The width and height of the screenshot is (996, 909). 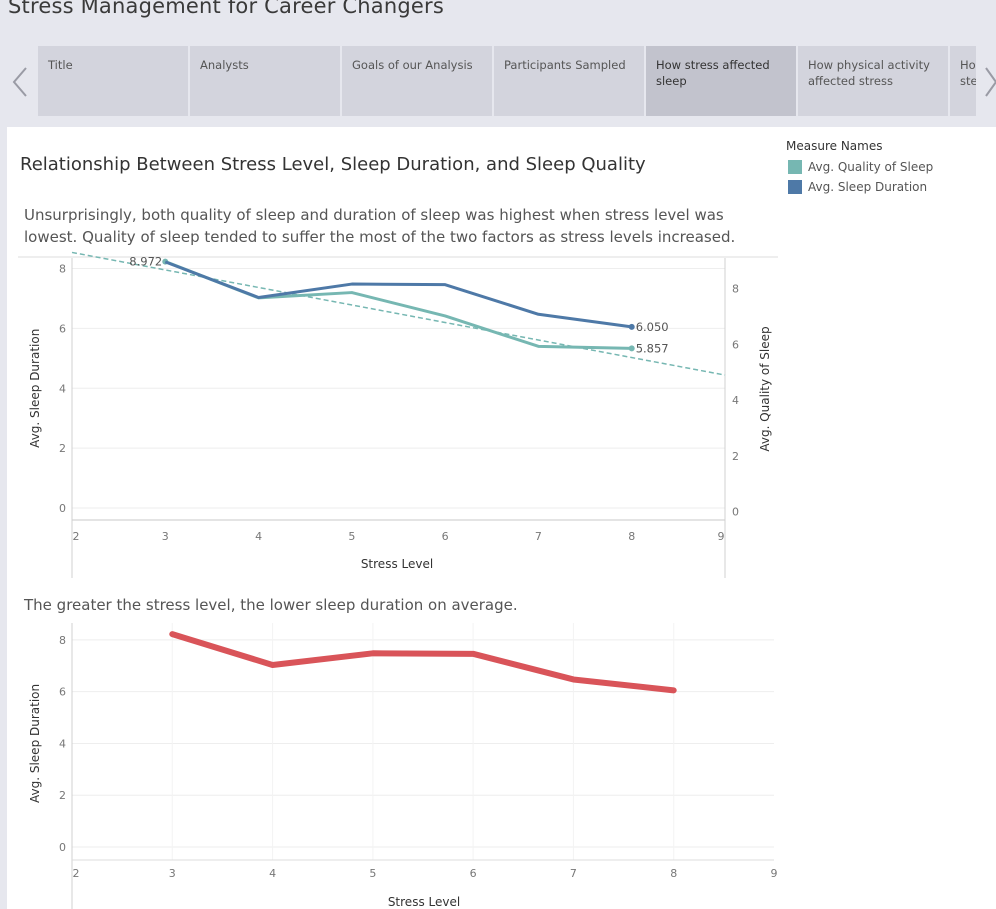 I want to click on data-label: 8.972, so click(x=145, y=262).